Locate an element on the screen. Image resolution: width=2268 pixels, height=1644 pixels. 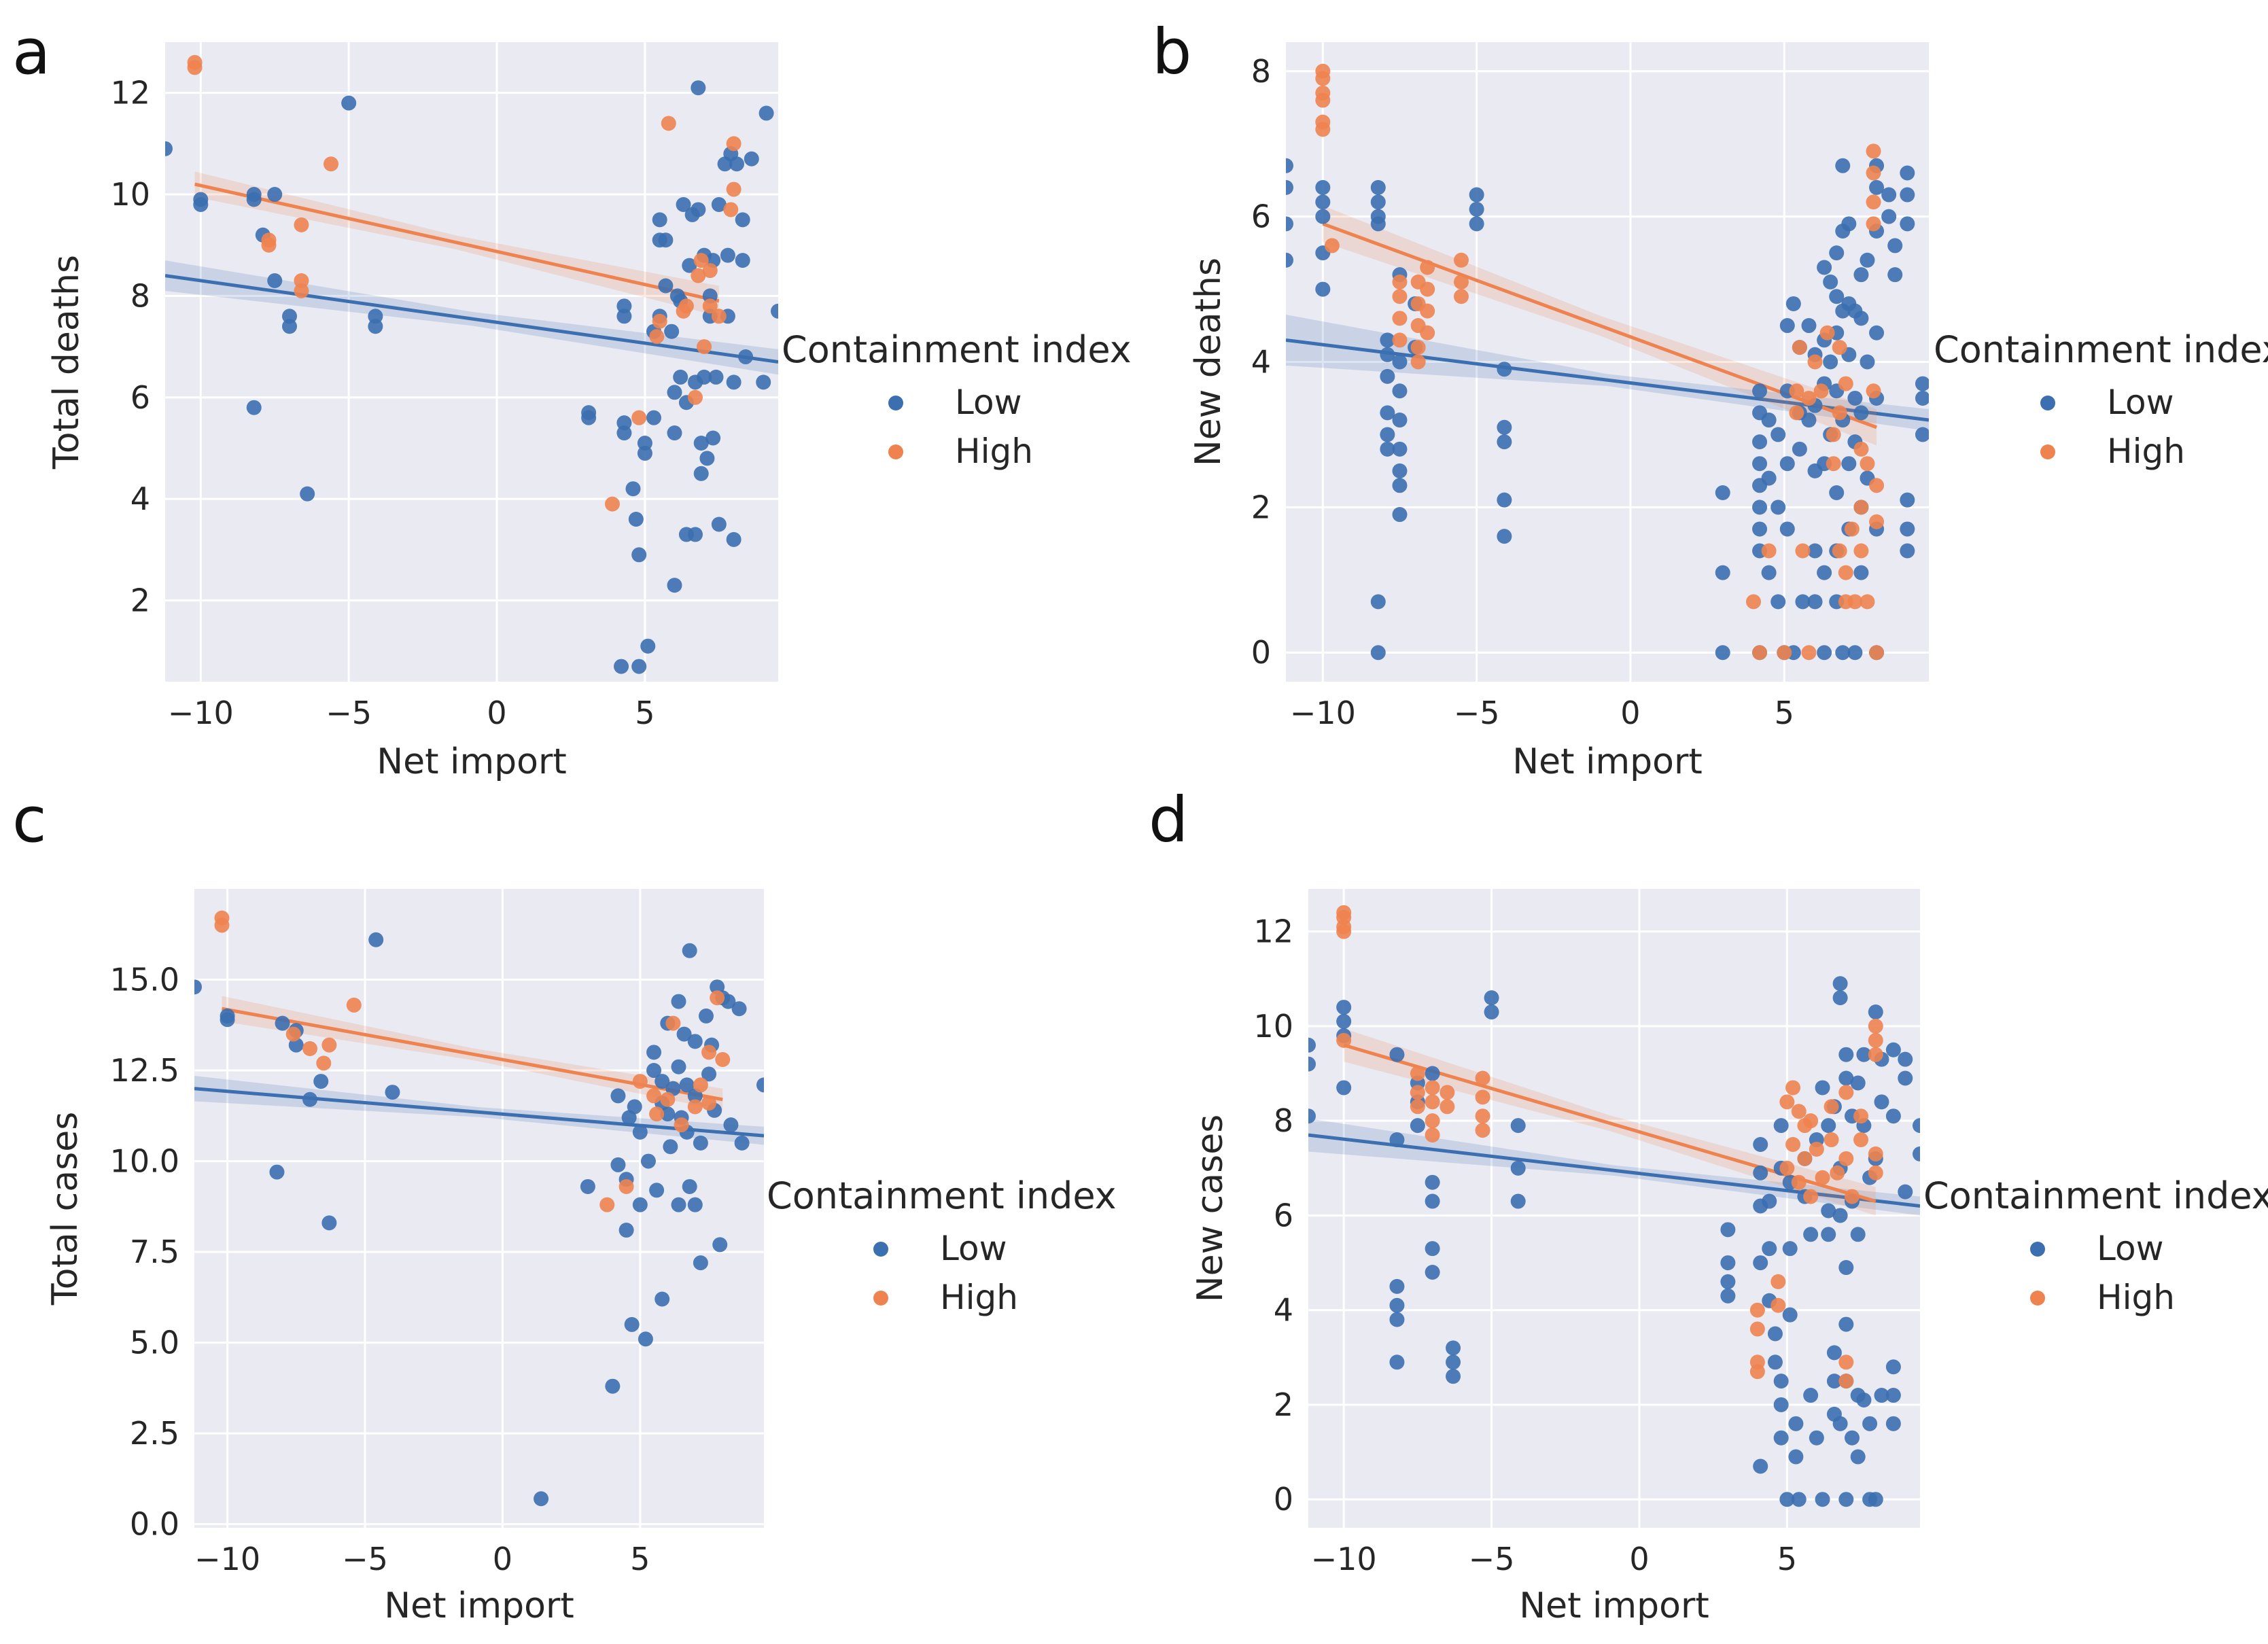
plot-marks is located at coordinates (1614, 1206).